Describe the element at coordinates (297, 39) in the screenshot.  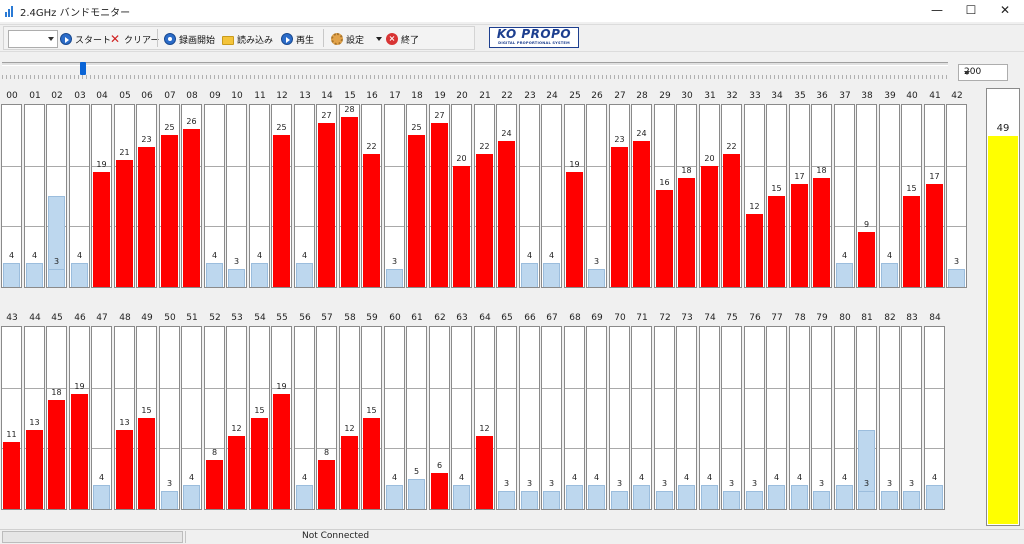
I see `play-button: 再生` at that location.